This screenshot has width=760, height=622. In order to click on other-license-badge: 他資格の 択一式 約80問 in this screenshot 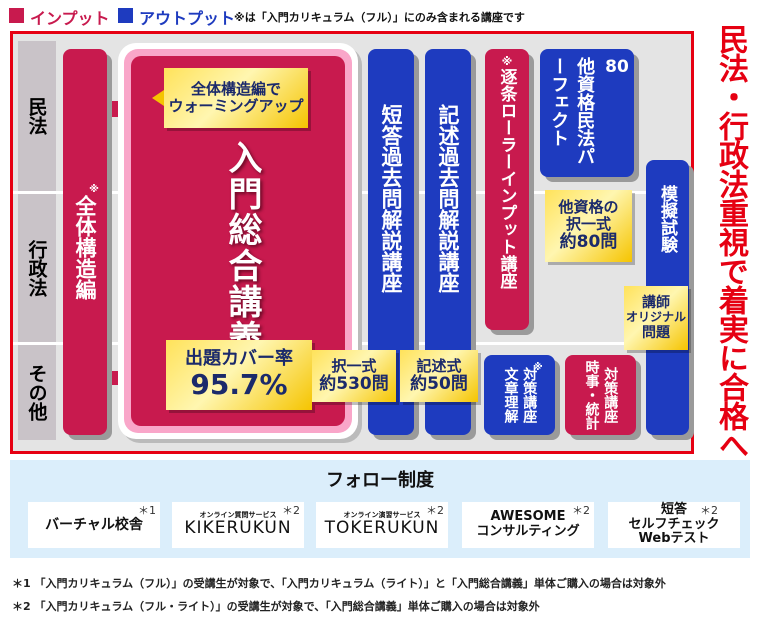, I will do `click(588, 226)`.